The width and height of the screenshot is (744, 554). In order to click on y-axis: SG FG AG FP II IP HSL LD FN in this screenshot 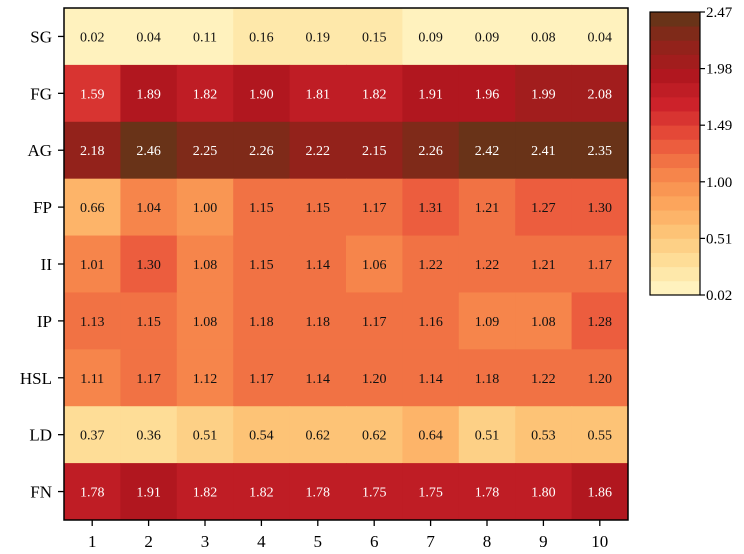, I will do `click(42, 264)`.